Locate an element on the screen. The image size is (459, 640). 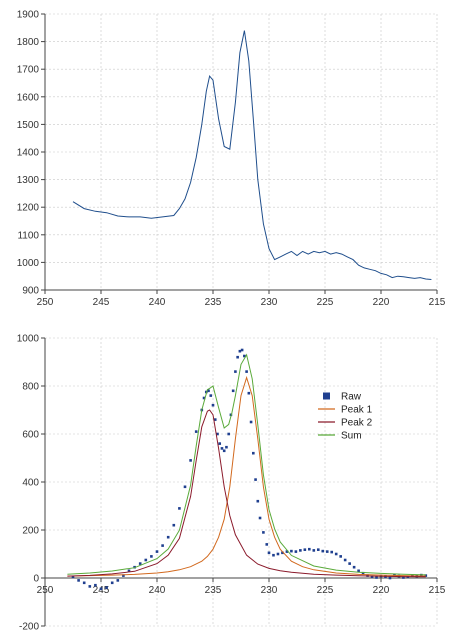
y-tick-label-1-5: 800 is located at coordinates (30, 387).